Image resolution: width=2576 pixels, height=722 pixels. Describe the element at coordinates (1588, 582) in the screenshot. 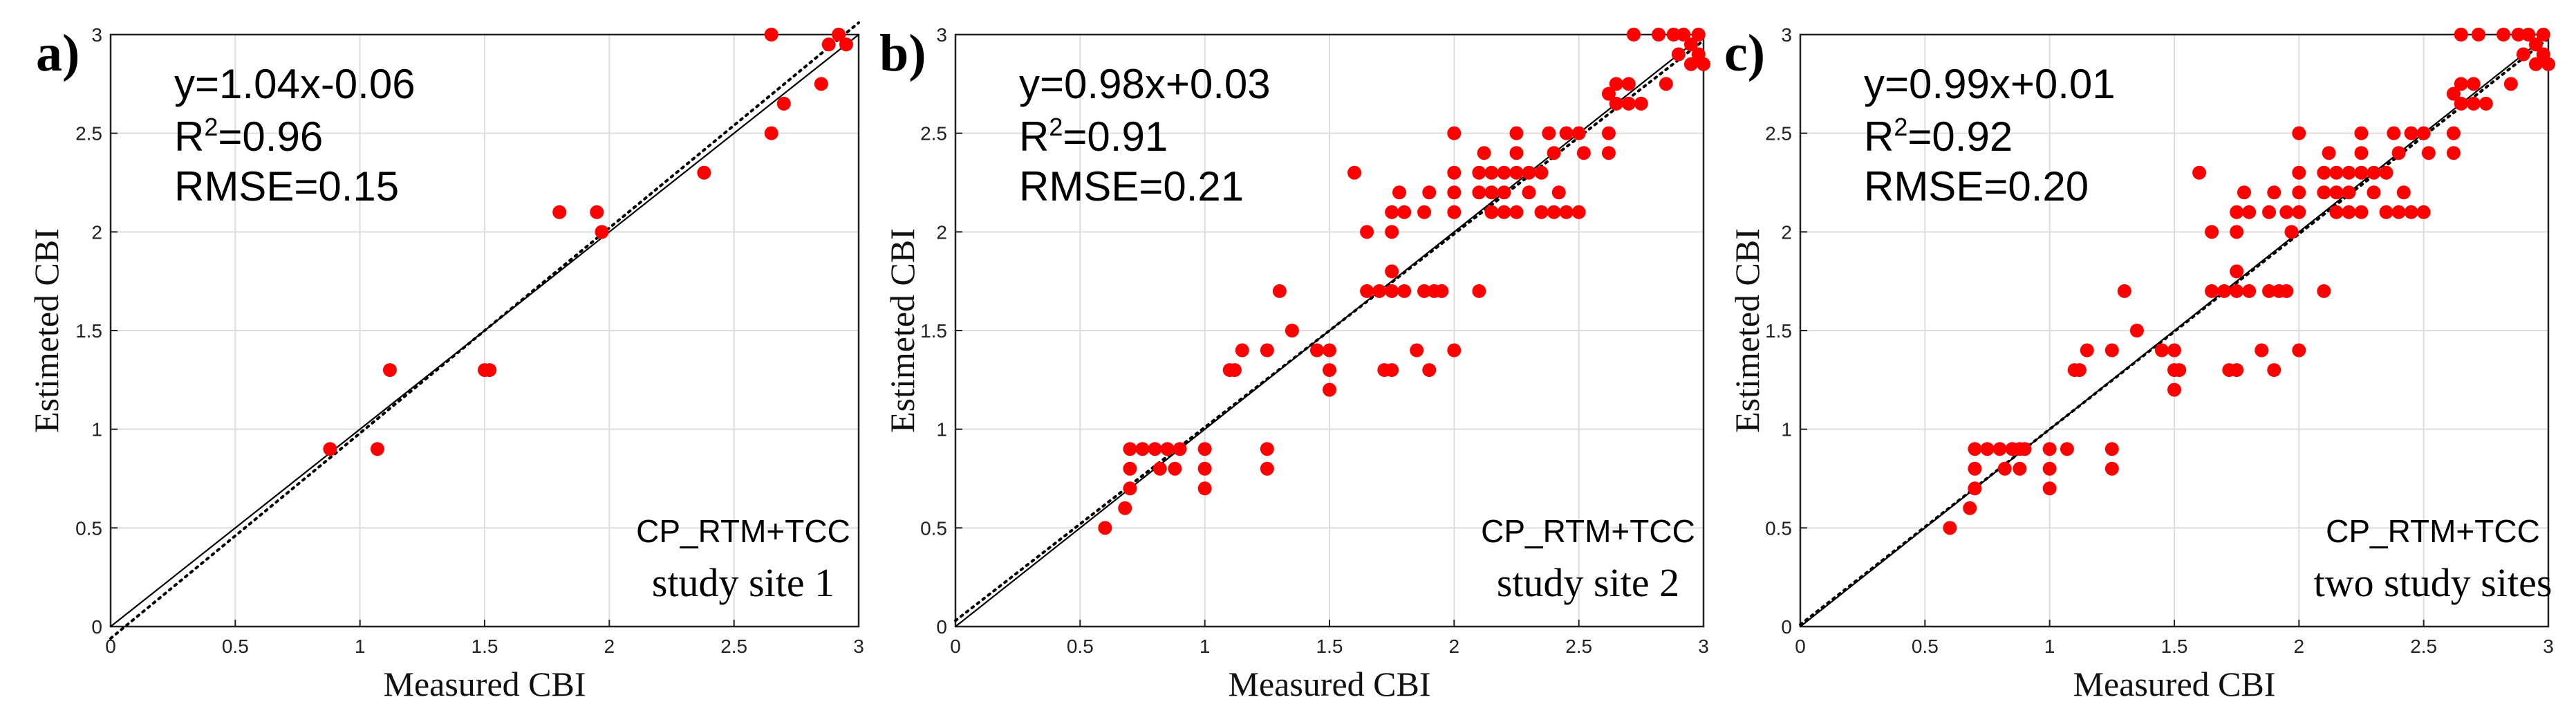

I see `site-label: study site 2` at that location.